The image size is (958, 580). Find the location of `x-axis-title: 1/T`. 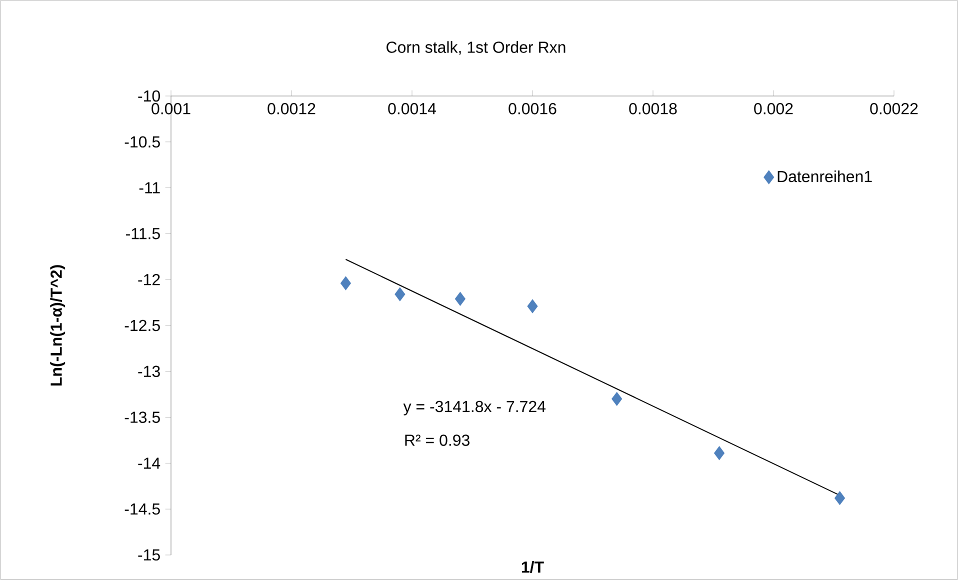

x-axis-title: 1/T is located at coordinates (533, 567).